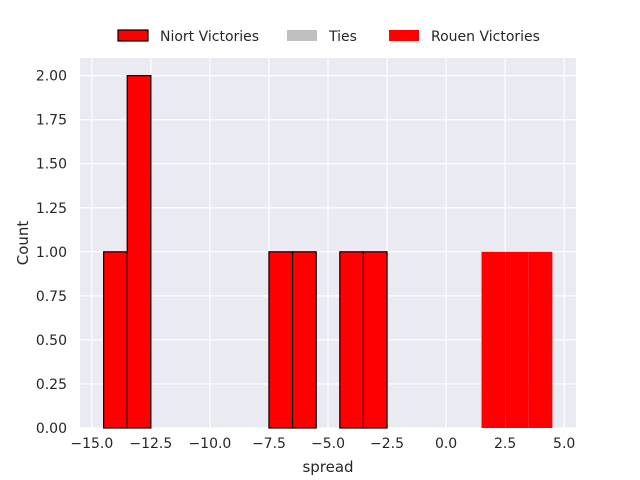 The width and height of the screenshot is (640, 480). I want to click on x-tick-label: −10.0, so click(209, 444).